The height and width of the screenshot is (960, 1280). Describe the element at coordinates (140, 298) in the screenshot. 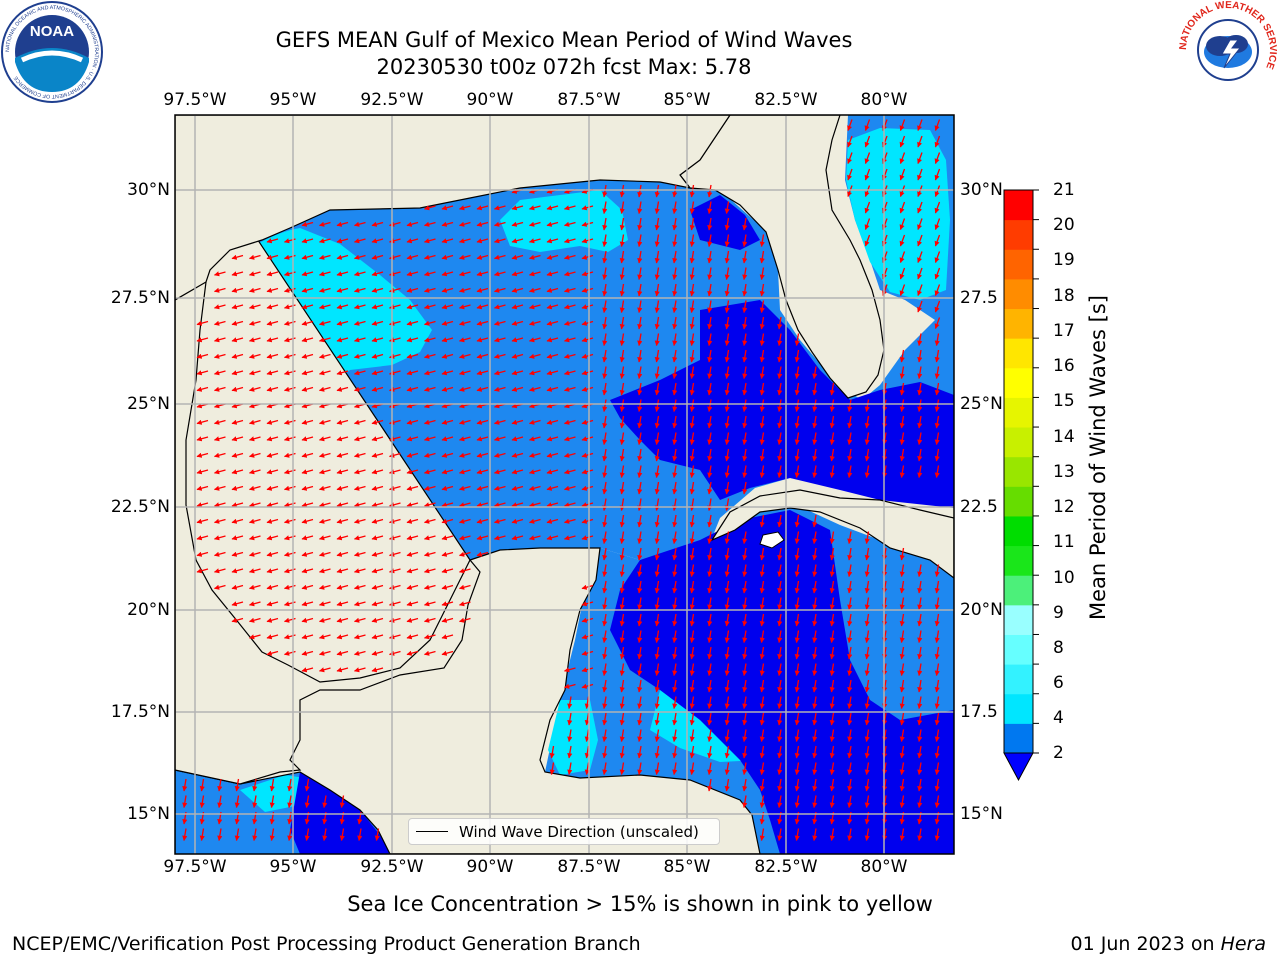

I see `lat-label-left: 27.5°N` at that location.